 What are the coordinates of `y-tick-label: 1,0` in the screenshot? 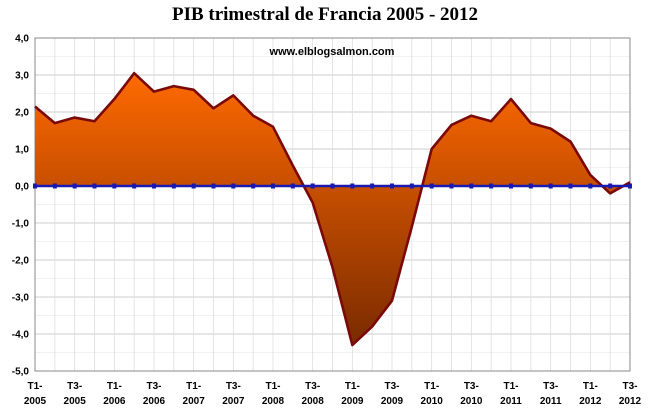 It's located at (22, 150).